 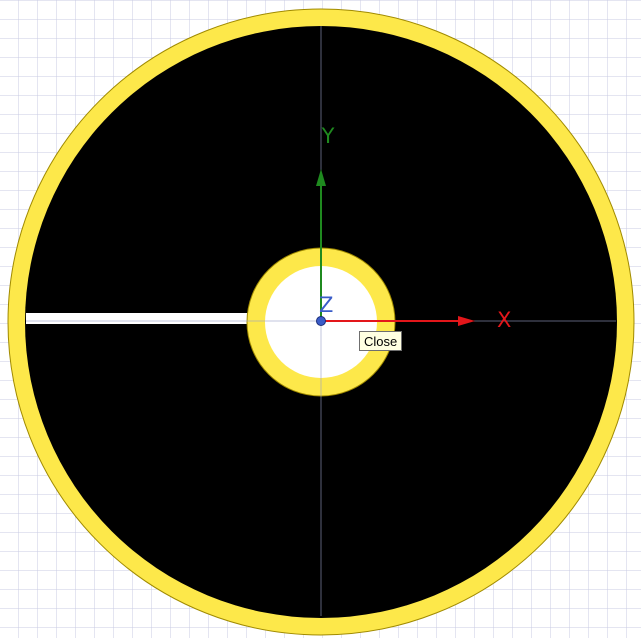 What do you see at coordinates (466, 321) in the screenshot?
I see `x-axis-arrowhead` at bounding box center [466, 321].